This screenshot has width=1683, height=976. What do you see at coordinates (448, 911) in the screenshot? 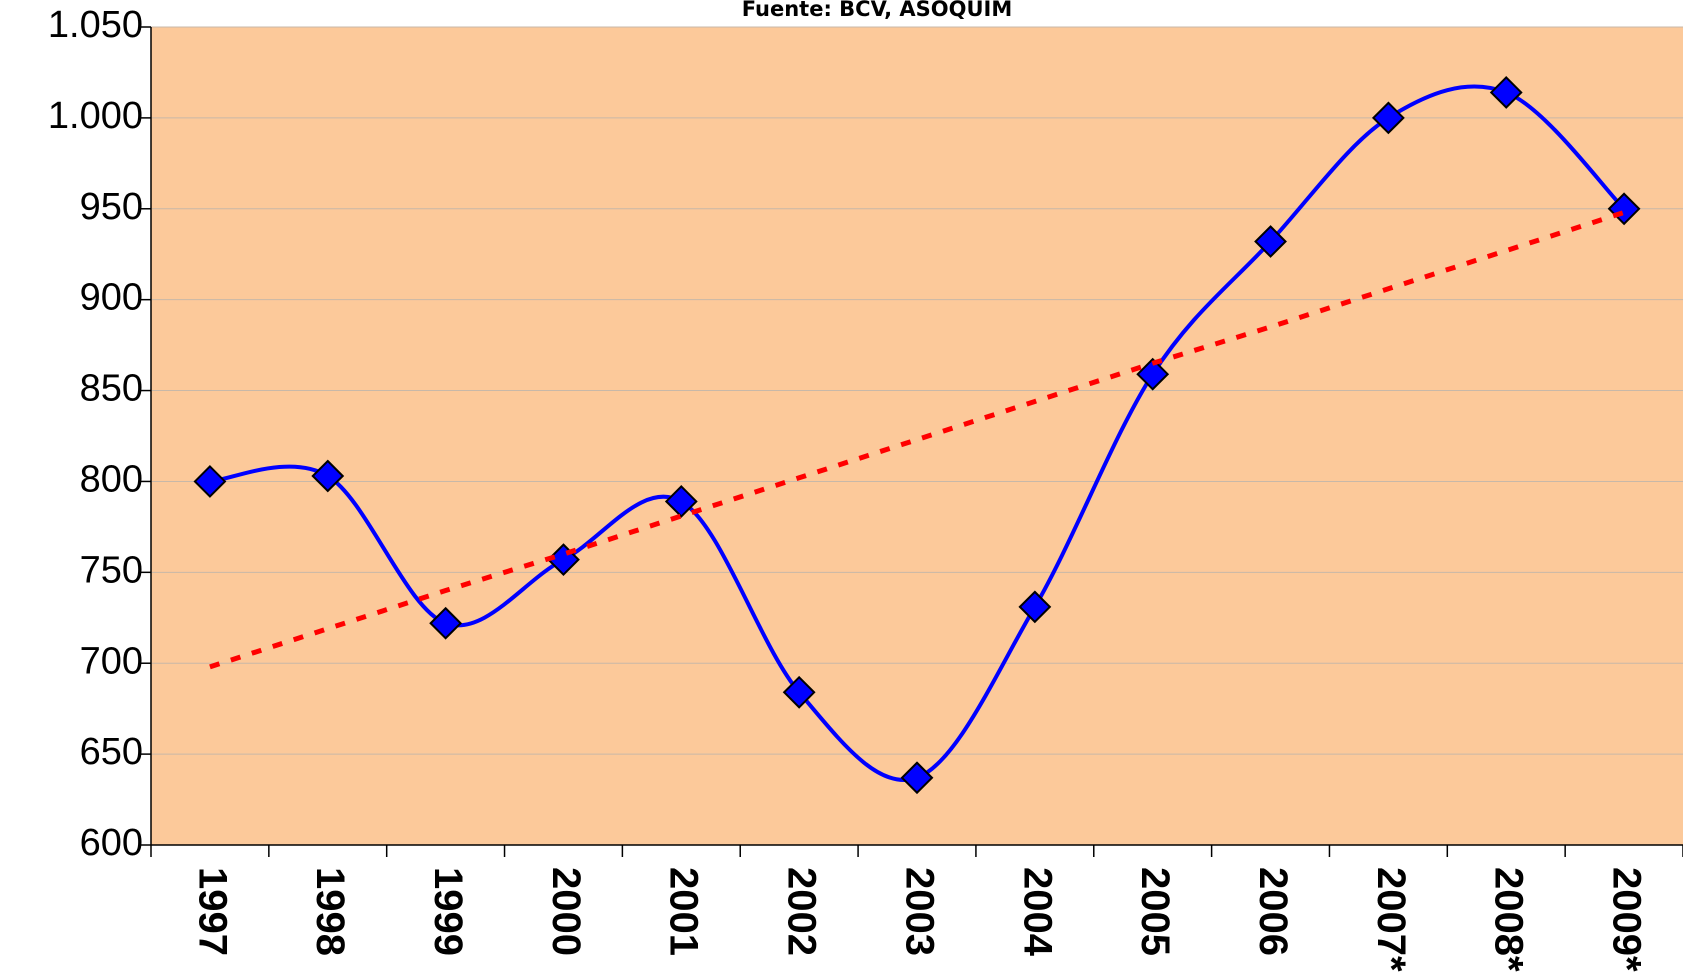
I see `x-tick-label: 1999` at bounding box center [448, 911].